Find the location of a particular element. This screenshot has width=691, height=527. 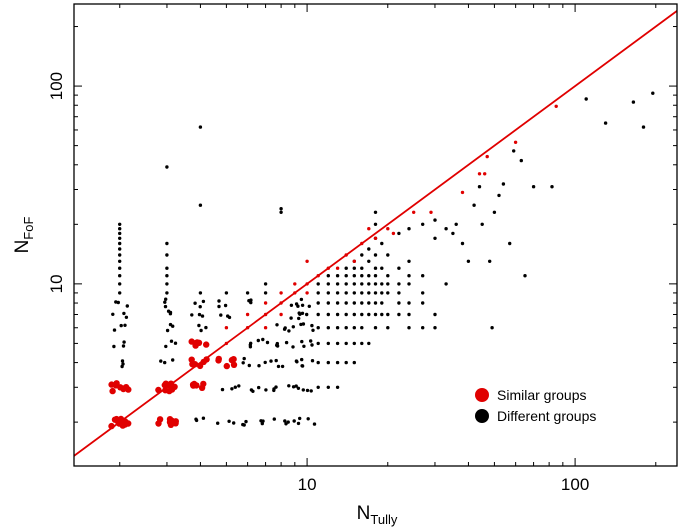

y-axis-label-main: N is located at coordinates (22, 247).